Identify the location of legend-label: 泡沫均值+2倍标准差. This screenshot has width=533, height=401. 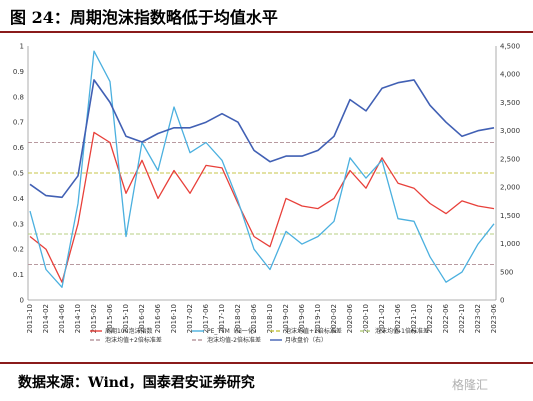
(133, 340).